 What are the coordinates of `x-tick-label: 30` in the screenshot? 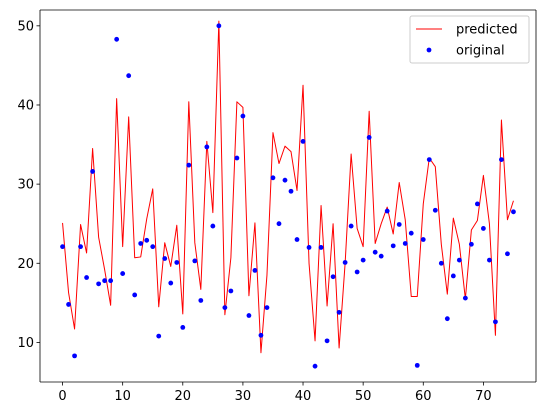 It's located at (243, 396).